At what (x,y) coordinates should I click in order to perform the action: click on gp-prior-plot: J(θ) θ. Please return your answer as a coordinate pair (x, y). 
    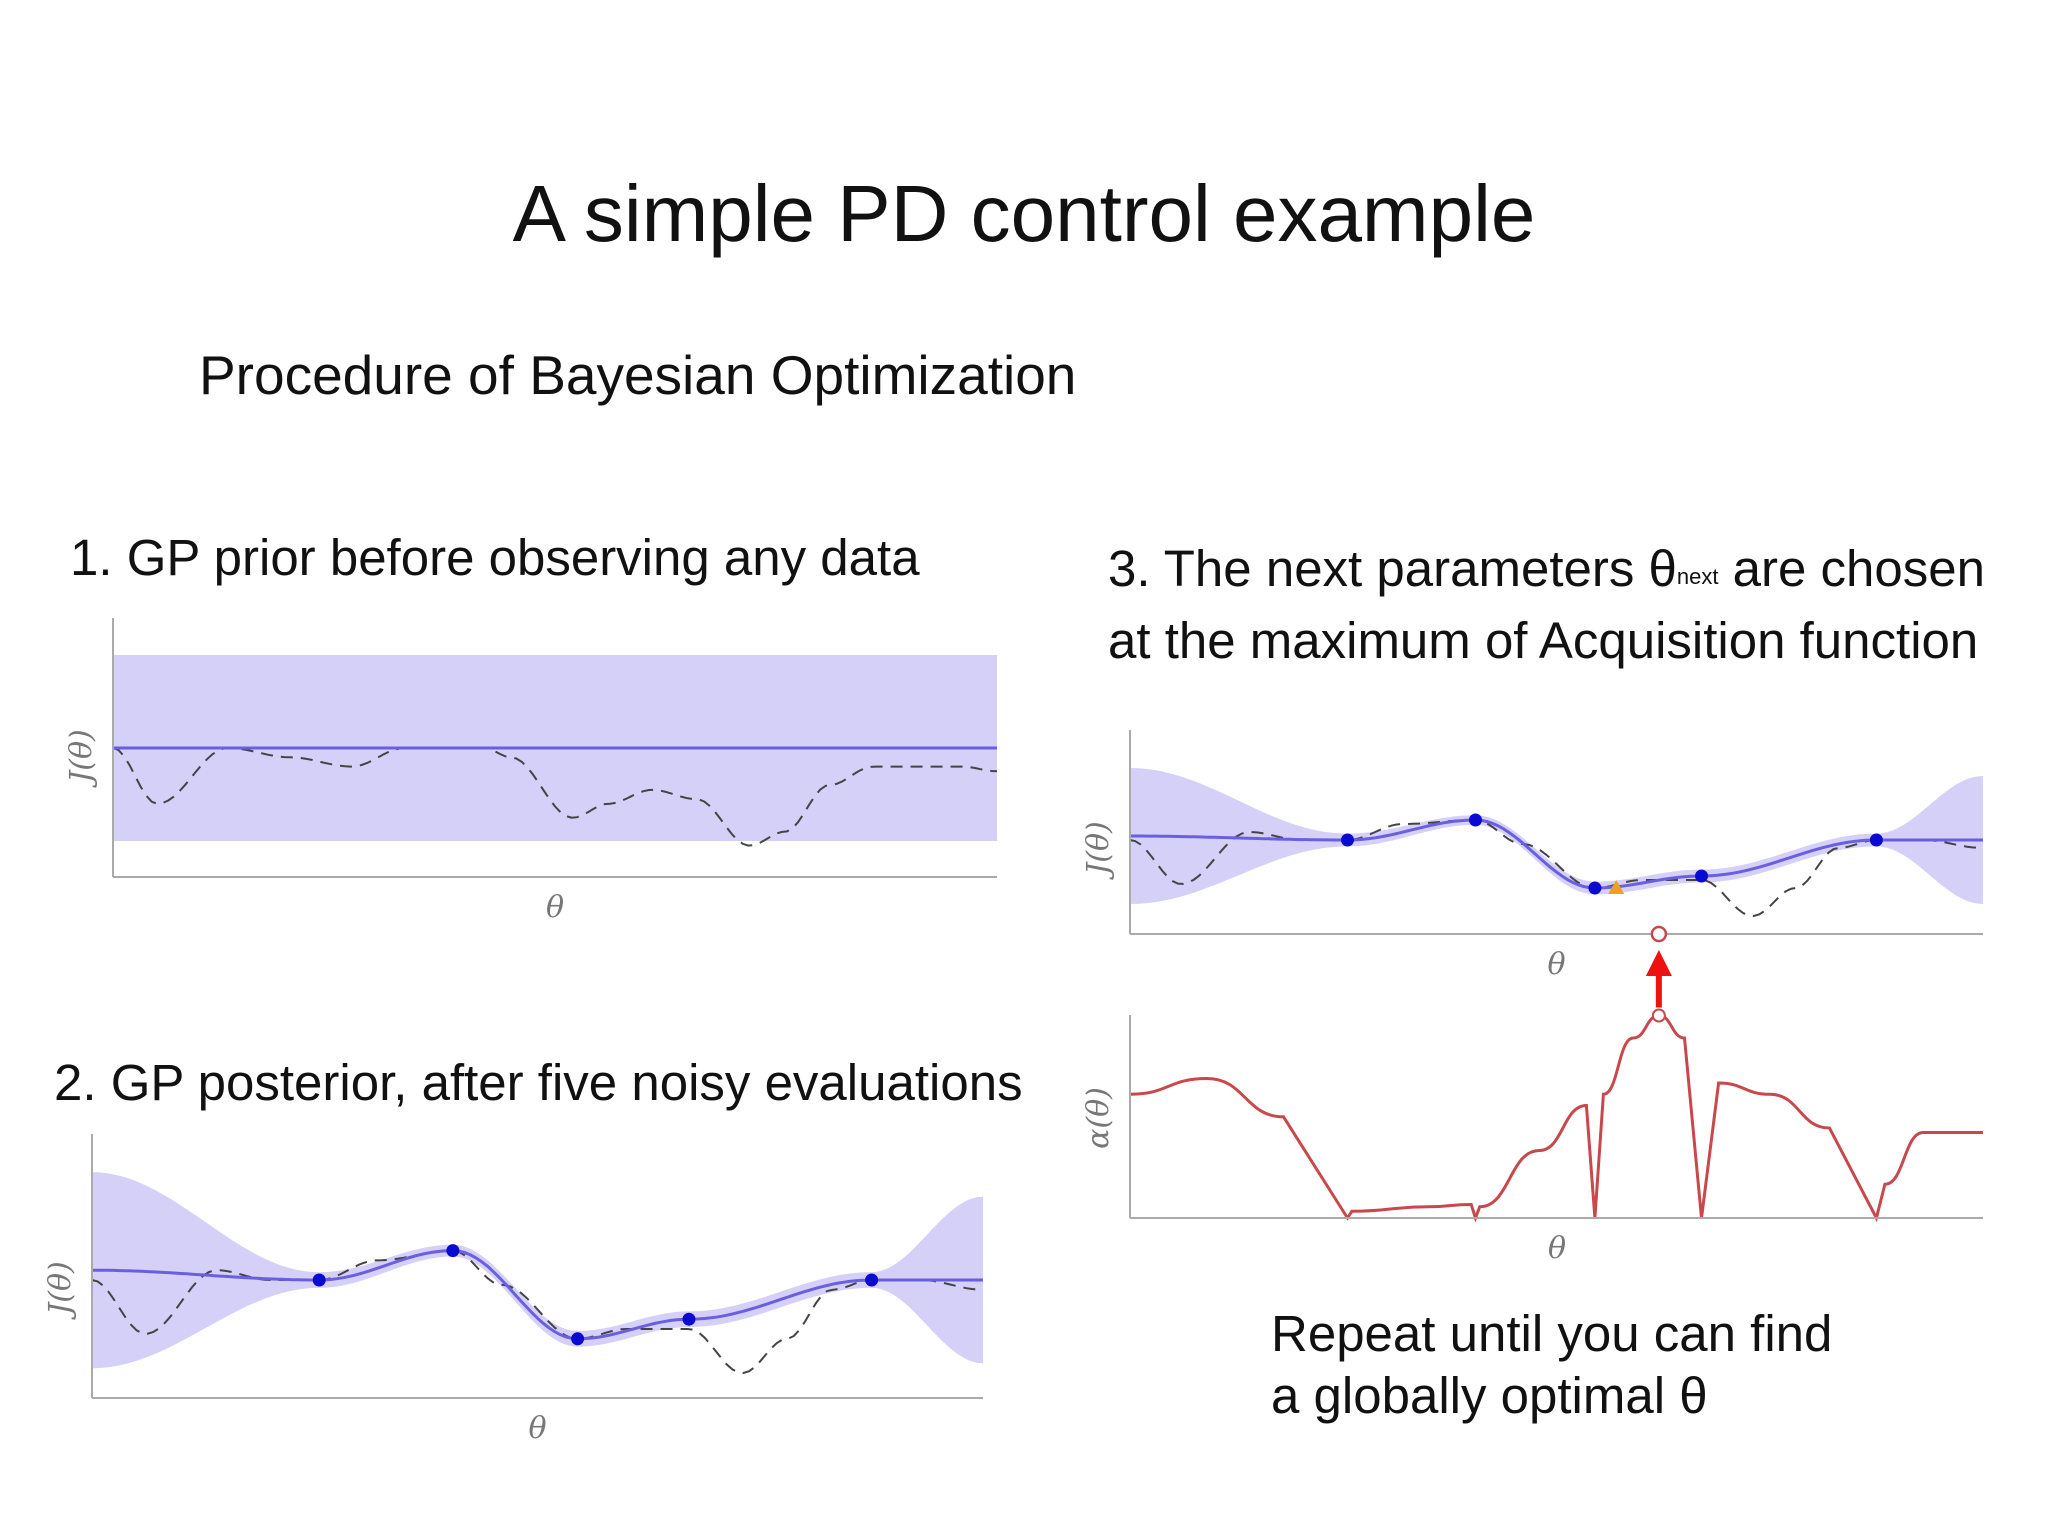
    Looking at the image, I should click on (531, 771).